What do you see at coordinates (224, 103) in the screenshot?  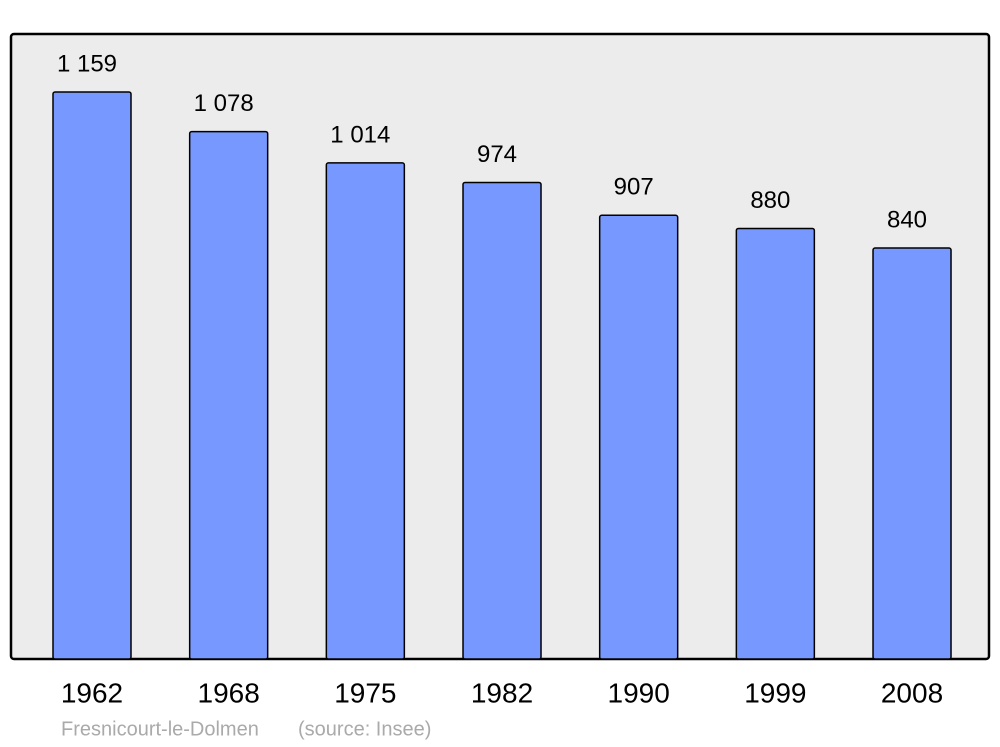 I see `value-label: 1 078` at bounding box center [224, 103].